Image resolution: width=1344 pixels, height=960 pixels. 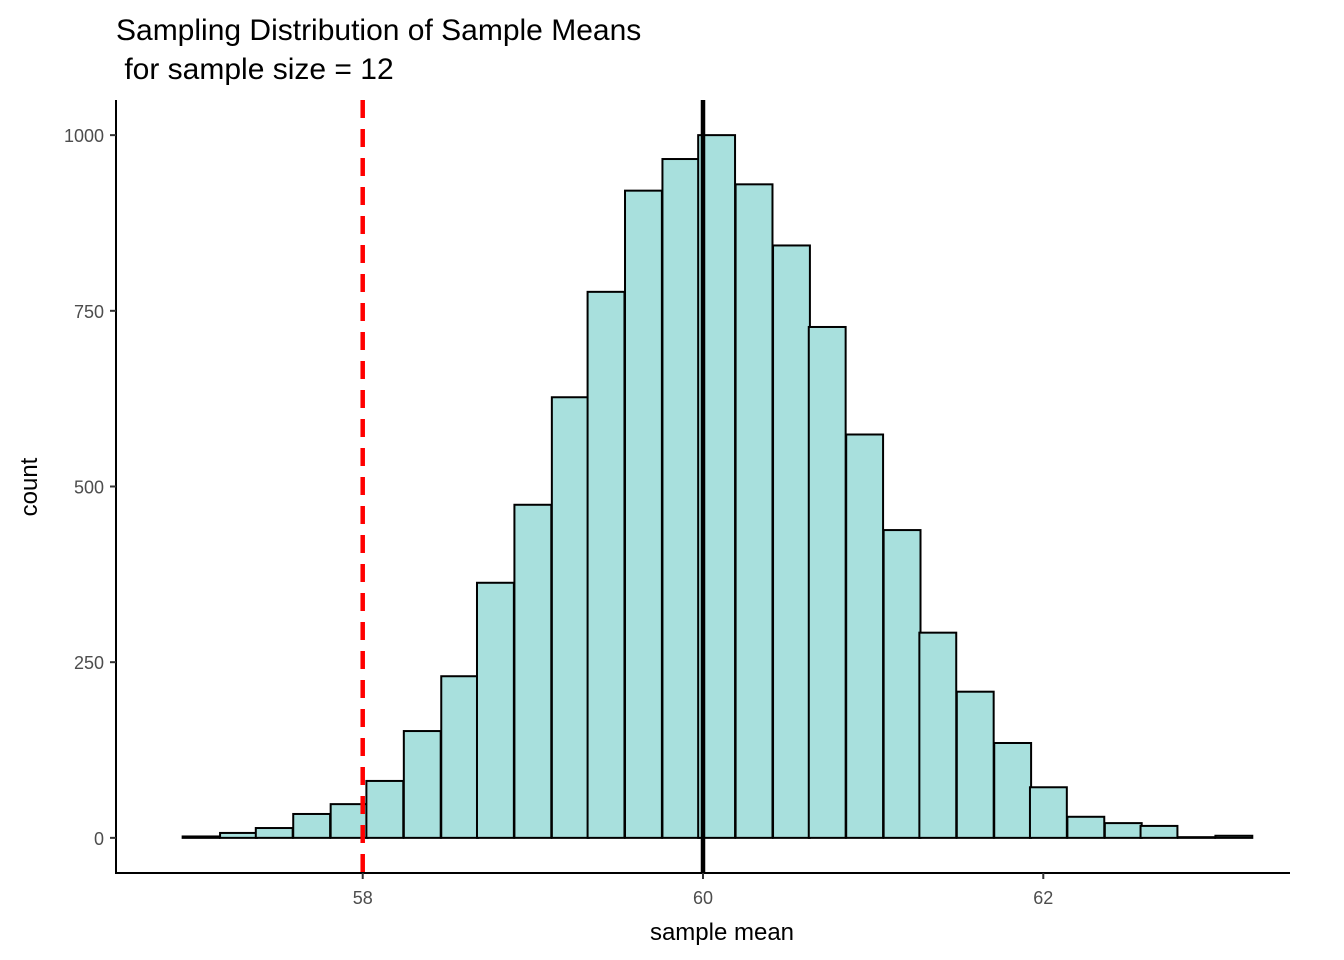 I want to click on x-tick-label: 60, so click(x=703, y=898).